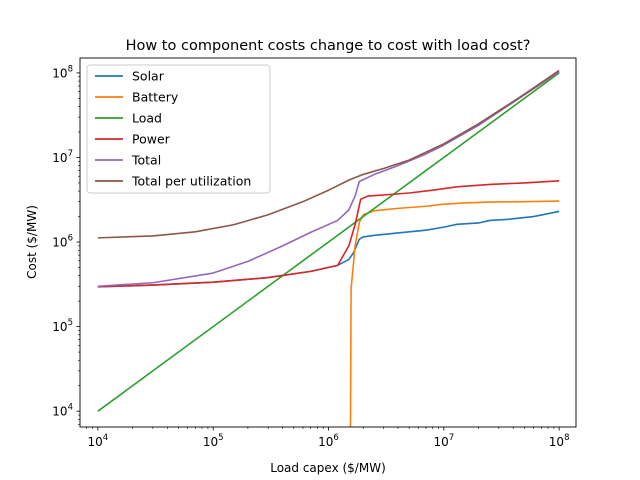 This screenshot has width=640, height=480. Describe the element at coordinates (559, 441) in the screenshot. I see `x-tick-label: 10⁸` at that location.